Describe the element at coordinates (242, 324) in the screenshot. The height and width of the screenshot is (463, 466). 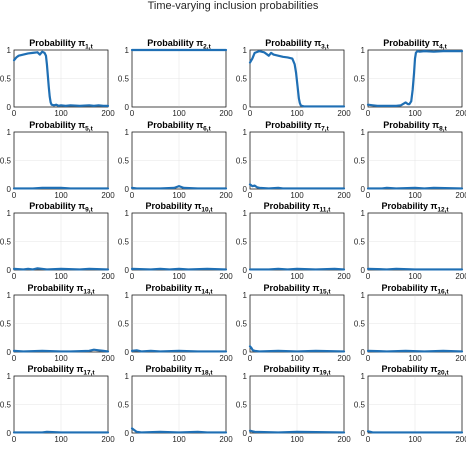
I see `panel-15-ytick: 0.5` at that location.